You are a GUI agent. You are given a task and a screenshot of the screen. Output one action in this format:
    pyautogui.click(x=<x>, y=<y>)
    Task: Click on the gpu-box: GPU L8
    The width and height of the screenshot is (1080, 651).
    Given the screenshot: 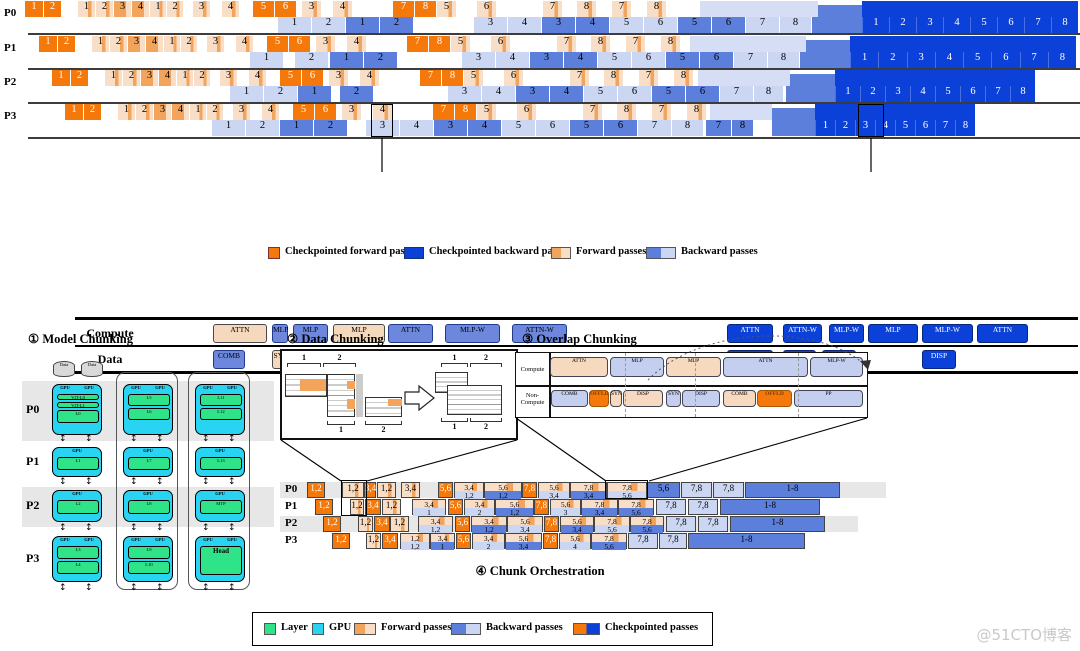 What is the action you would take?
    pyautogui.click(x=148, y=506)
    